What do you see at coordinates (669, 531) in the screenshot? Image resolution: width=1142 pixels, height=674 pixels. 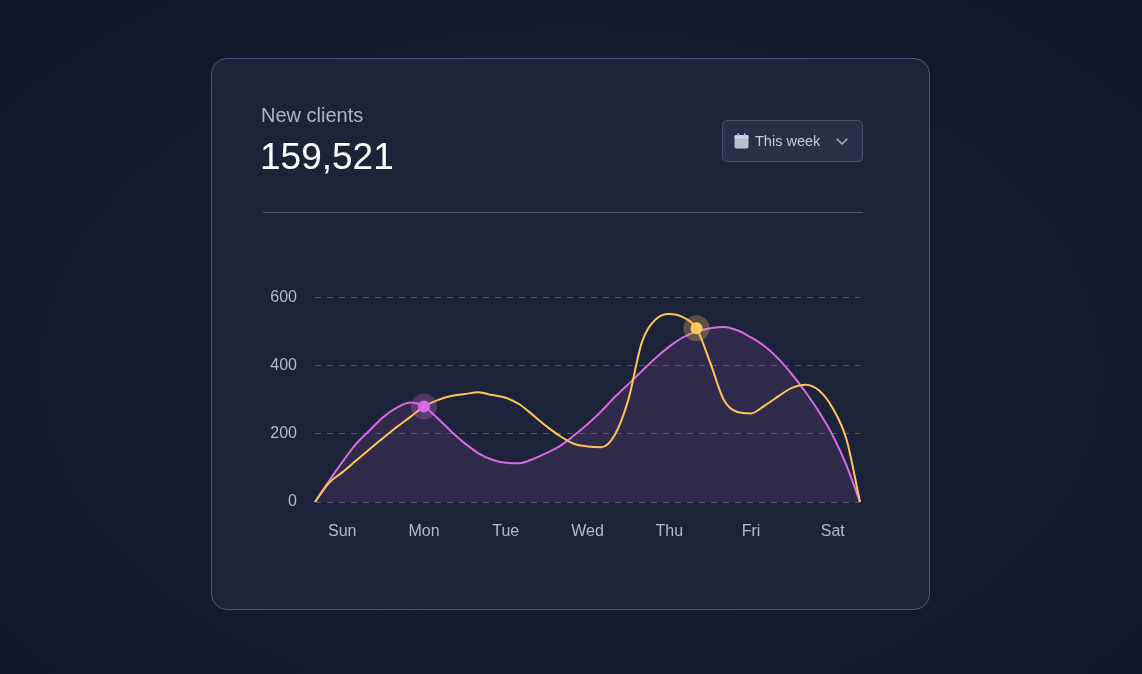 I see `x-tick-label: Thu` at bounding box center [669, 531].